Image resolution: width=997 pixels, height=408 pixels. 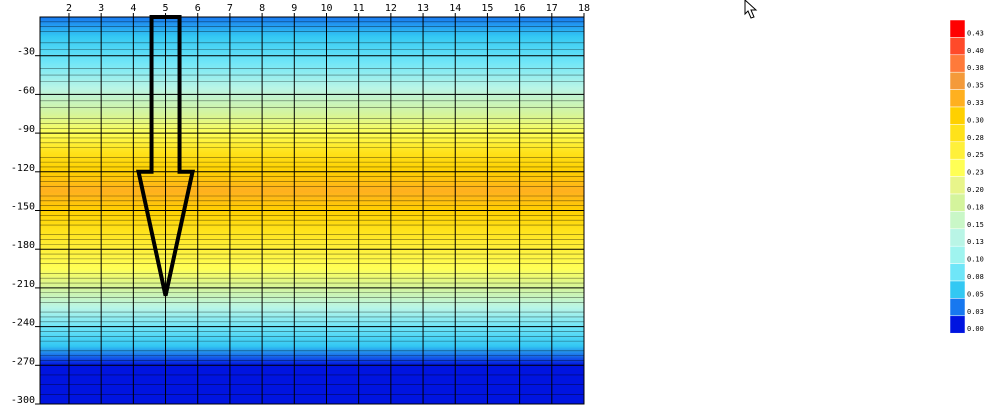 I want to click on x-tick-label: 2, so click(x=69, y=8).